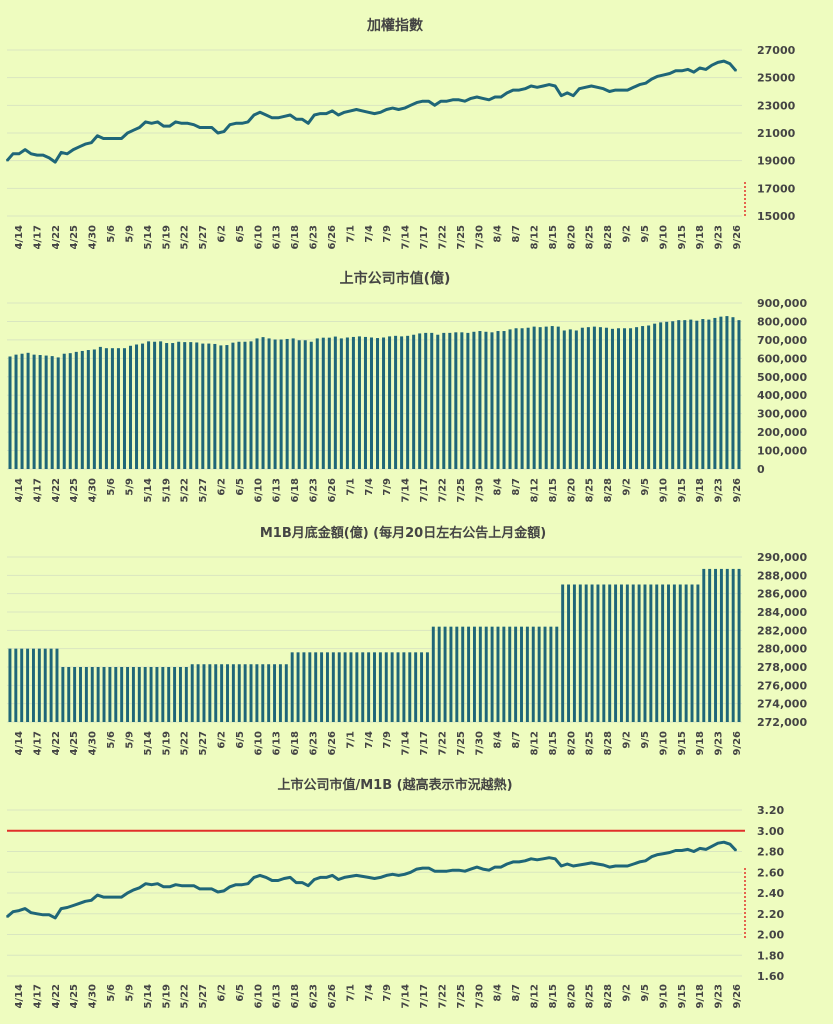 This screenshot has width=833, height=1024. What do you see at coordinates (148, 237) in the screenshot?
I see `index-xtick-label: 5/14` at bounding box center [148, 237].